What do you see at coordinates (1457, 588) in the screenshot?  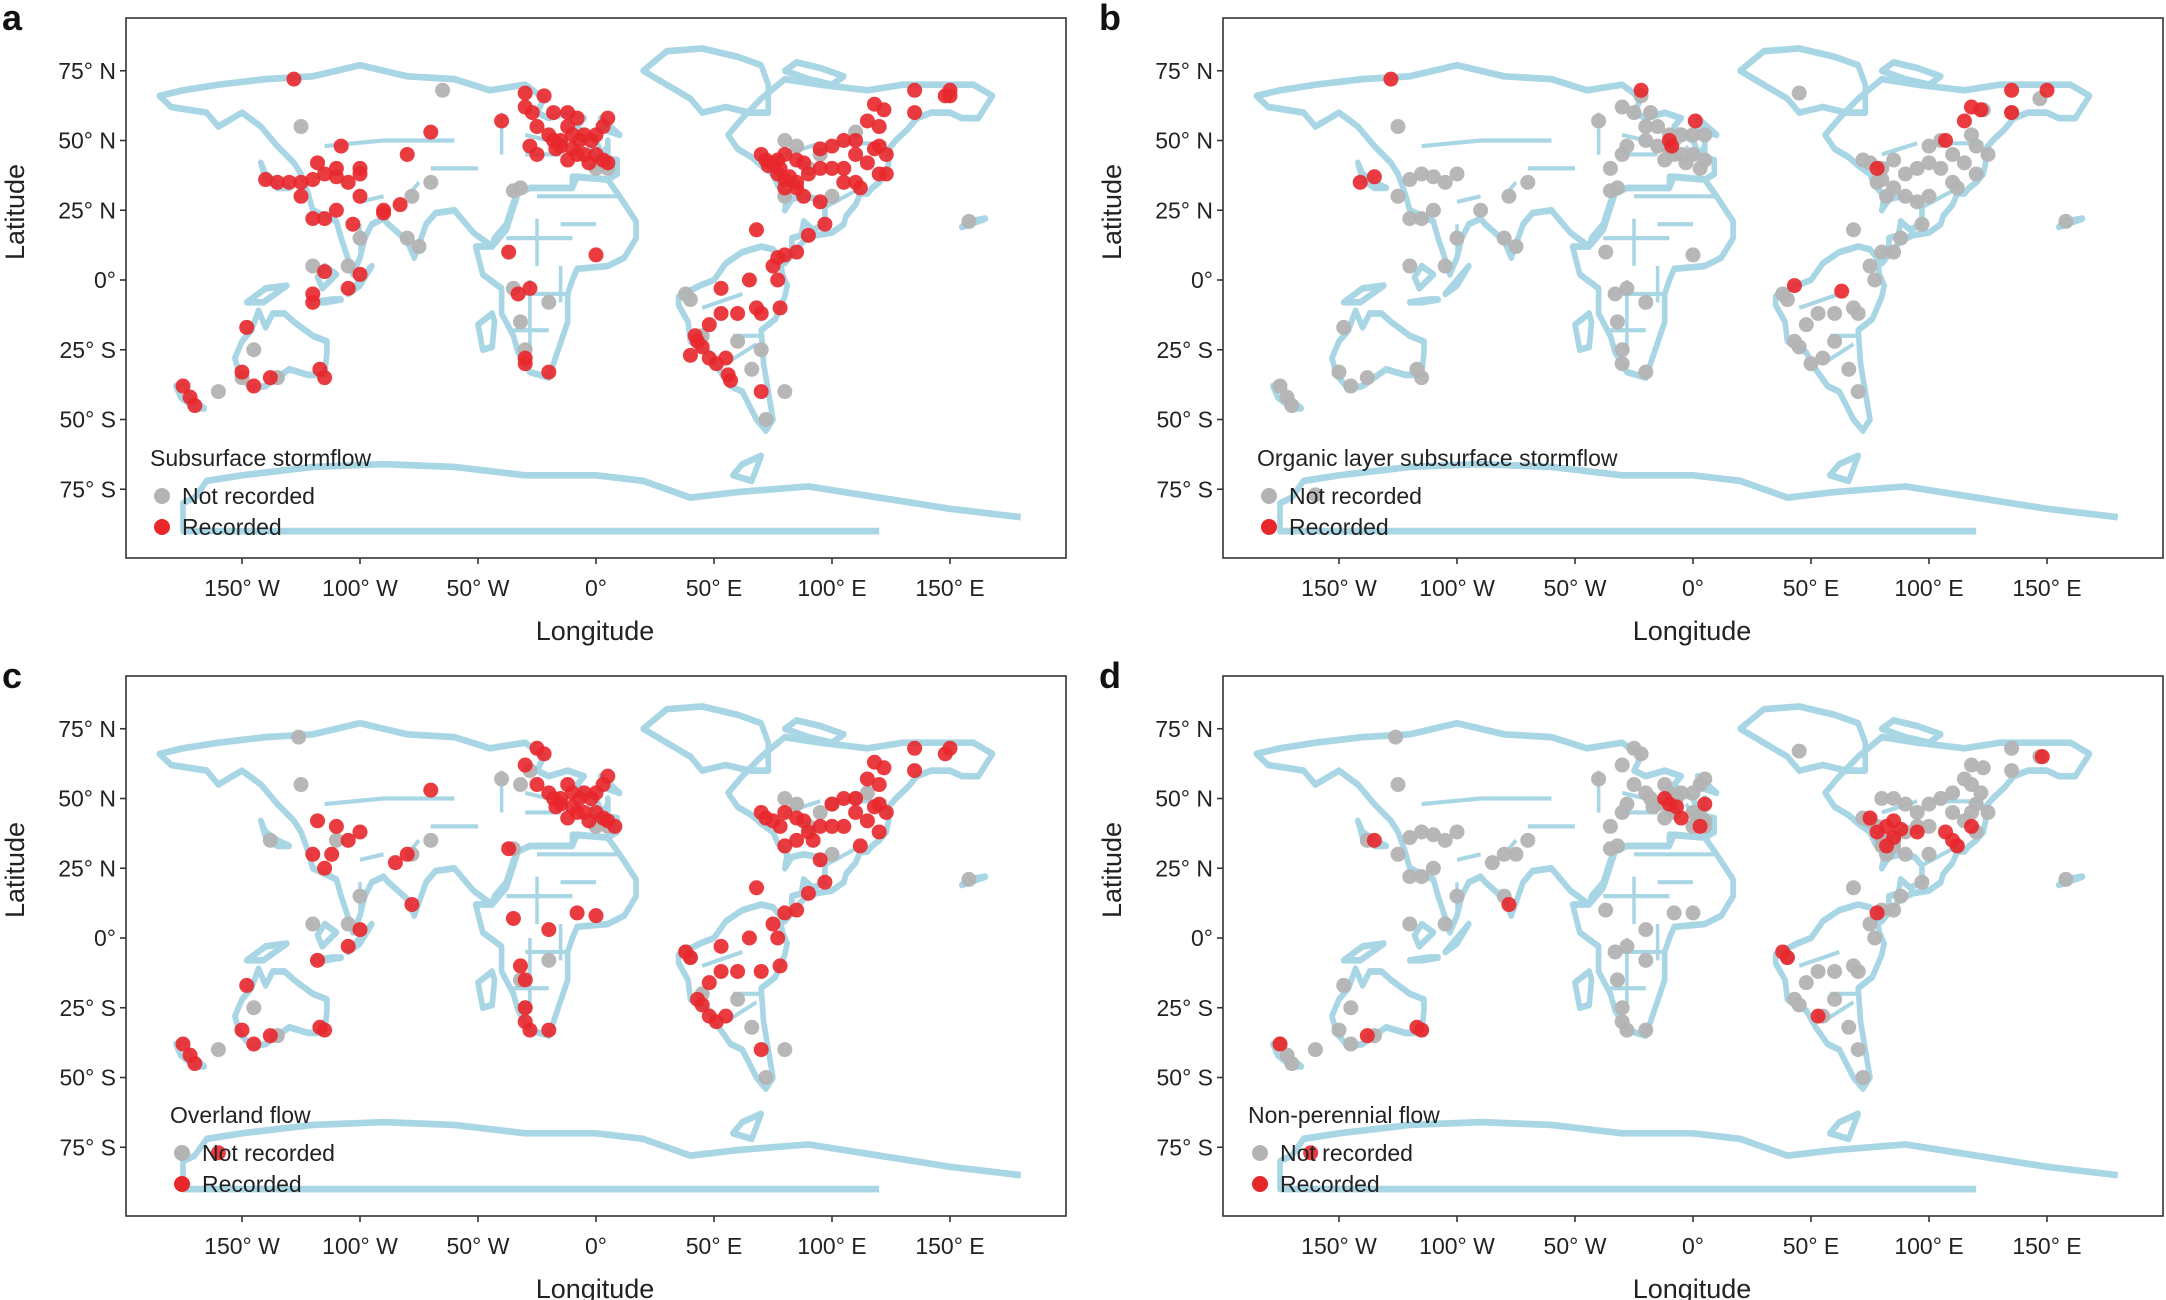 I see `x-tick-label: 100° W` at bounding box center [1457, 588].